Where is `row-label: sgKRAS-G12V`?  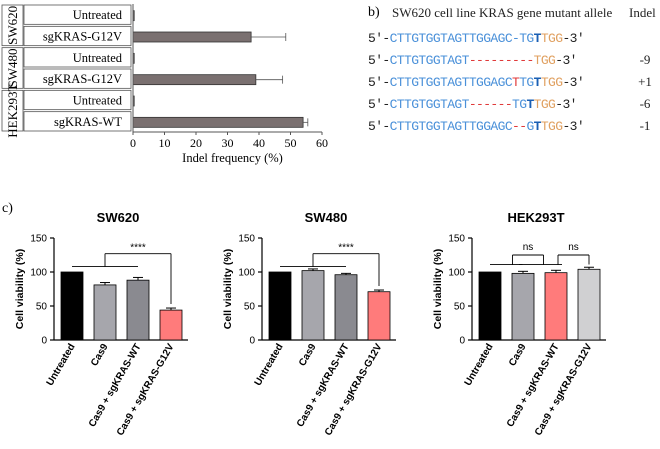
row-label: sgKRAS-G12V is located at coordinates (82, 37).